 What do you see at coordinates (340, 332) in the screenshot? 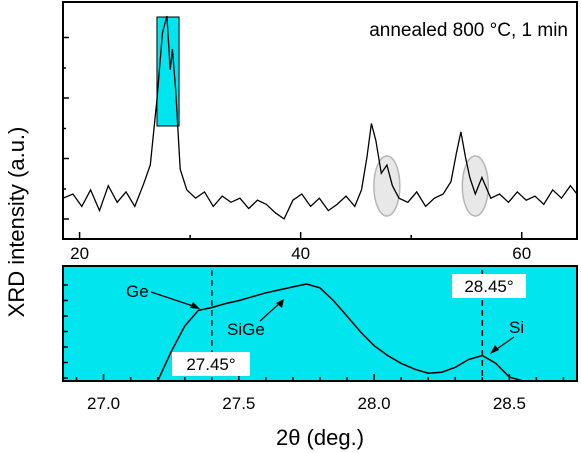
I see `bottom-xrd-line` at bounding box center [340, 332].